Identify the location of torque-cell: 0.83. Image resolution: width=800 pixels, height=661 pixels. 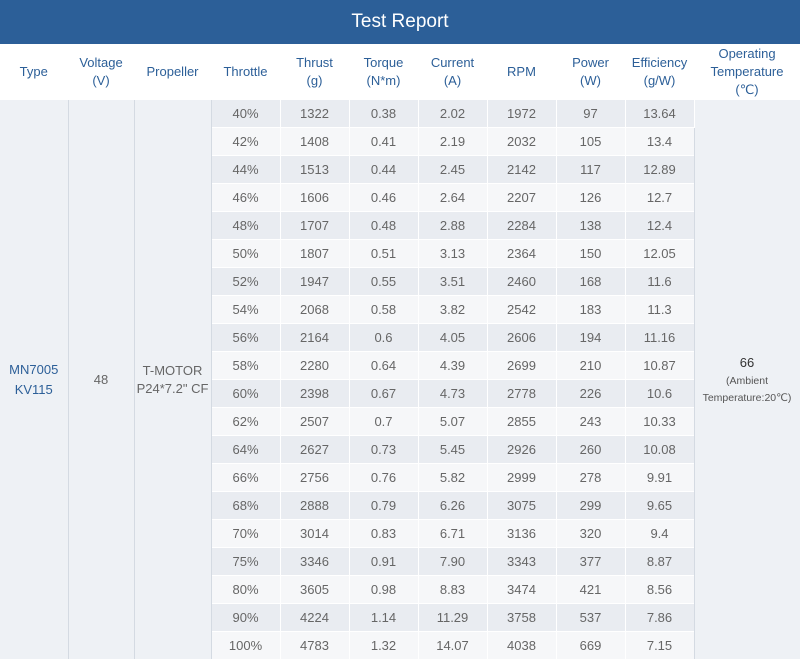
(384, 533).